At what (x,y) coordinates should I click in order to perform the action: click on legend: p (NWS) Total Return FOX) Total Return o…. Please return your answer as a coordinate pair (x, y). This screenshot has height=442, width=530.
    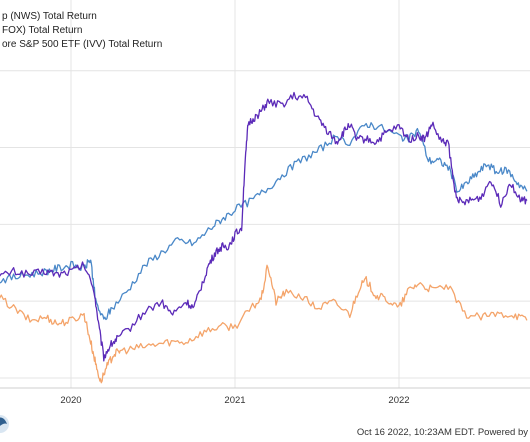
    Looking at the image, I should click on (82, 30).